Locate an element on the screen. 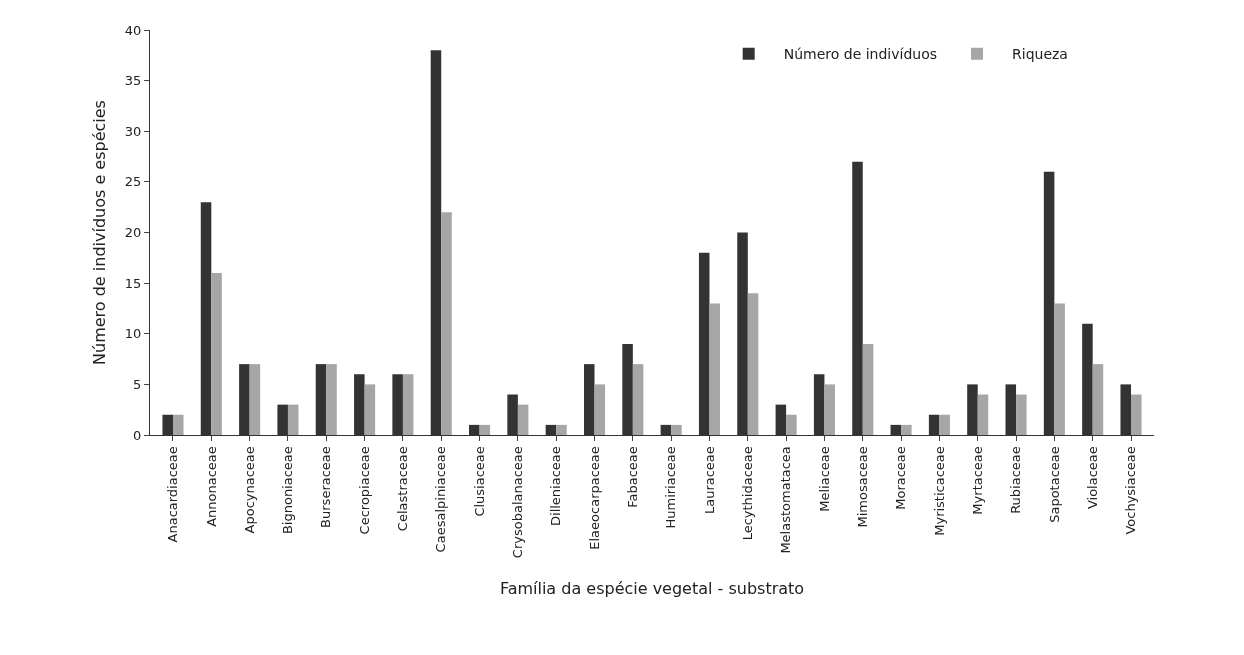 This screenshot has width=1244, height=655. x-tick-label: Dilleniaceae is located at coordinates (556, 486).